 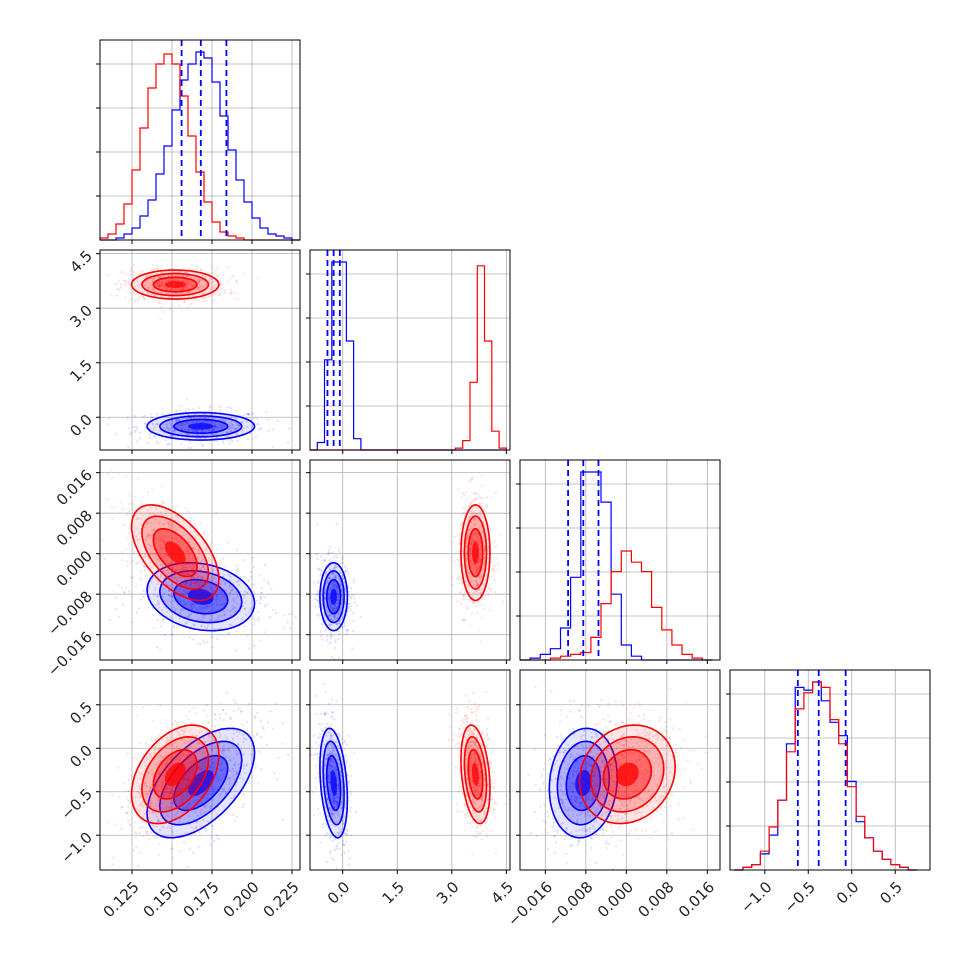 I want to click on x-tick-label: 1.5, so click(x=393, y=893).